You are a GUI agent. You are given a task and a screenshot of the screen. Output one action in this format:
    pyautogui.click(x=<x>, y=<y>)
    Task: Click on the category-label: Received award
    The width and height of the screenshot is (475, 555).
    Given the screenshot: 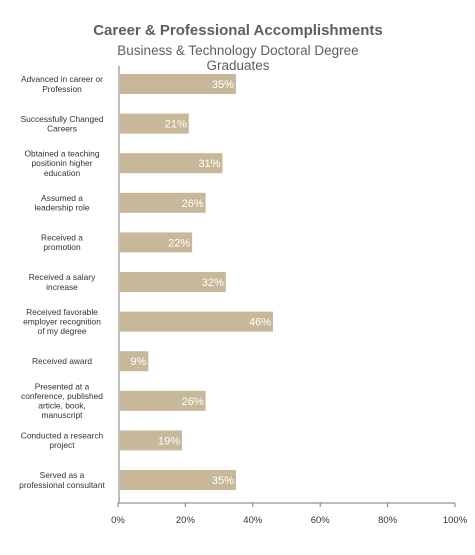 What is the action you would take?
    pyautogui.click(x=62, y=361)
    